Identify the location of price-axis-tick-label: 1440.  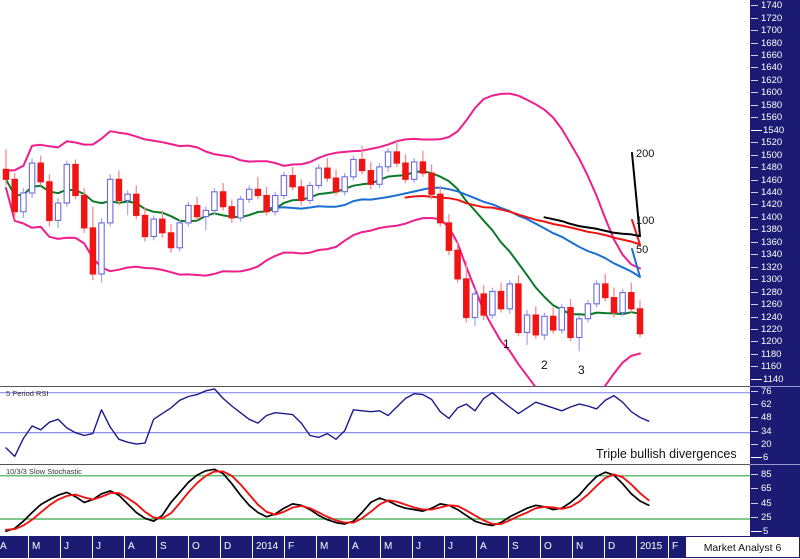
(772, 192).